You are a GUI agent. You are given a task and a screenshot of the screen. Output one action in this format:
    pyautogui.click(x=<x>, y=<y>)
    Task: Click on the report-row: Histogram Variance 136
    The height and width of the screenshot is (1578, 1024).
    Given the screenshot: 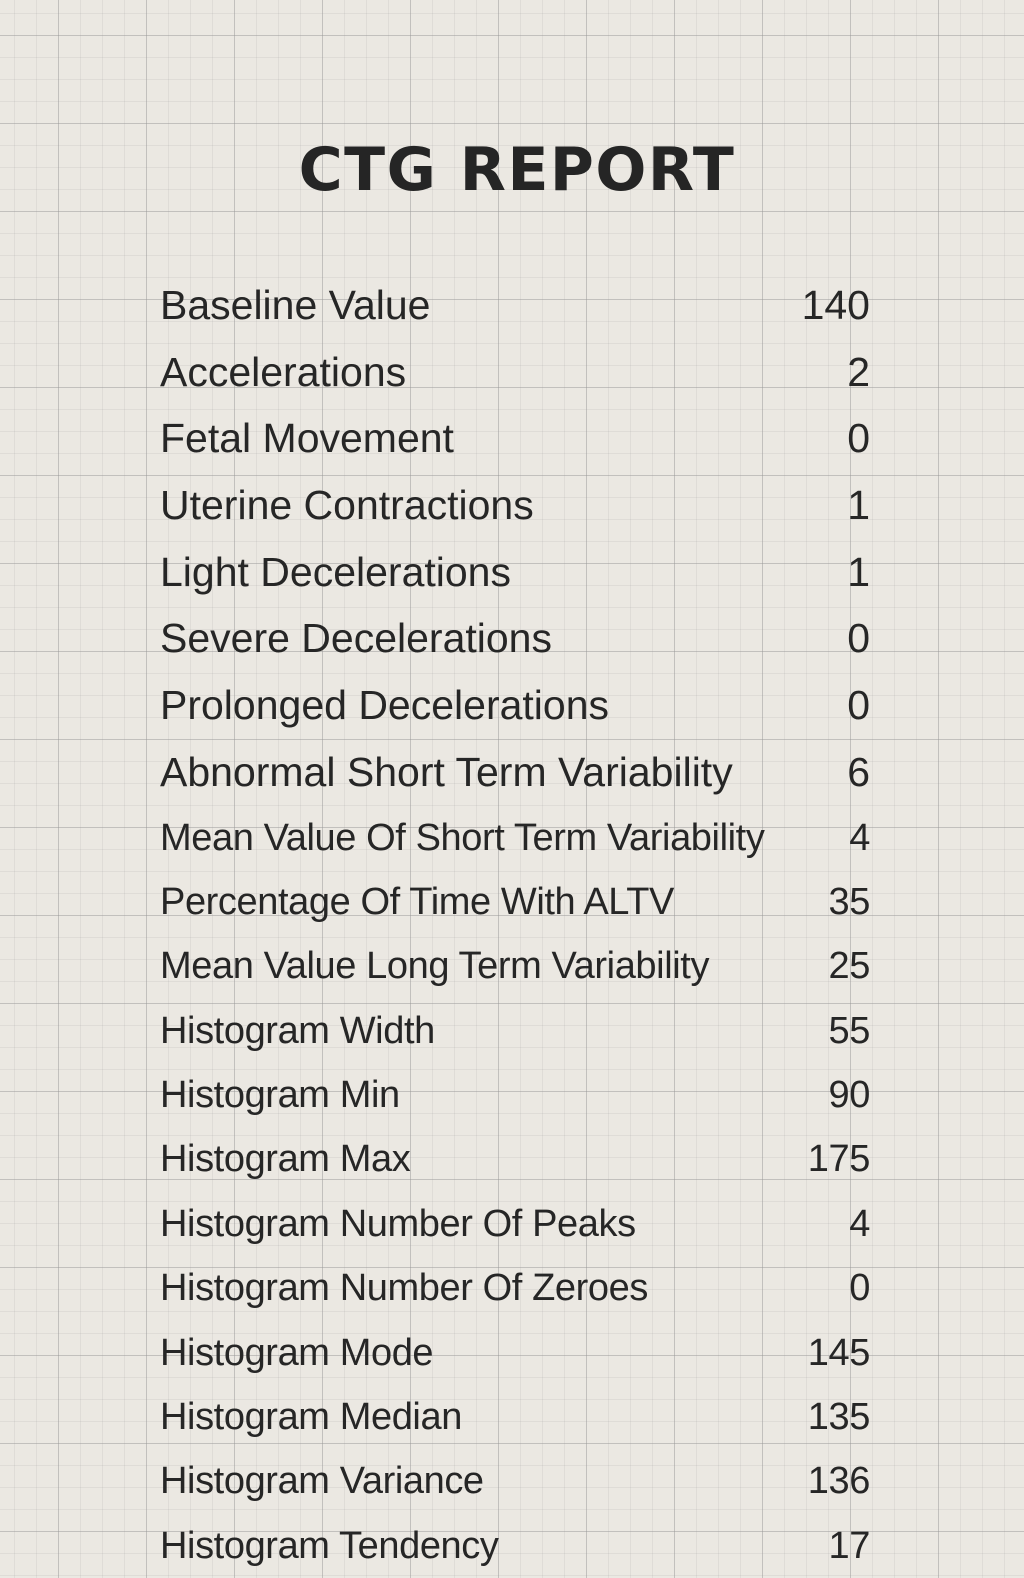 What is the action you would take?
    pyautogui.click(x=515, y=1481)
    